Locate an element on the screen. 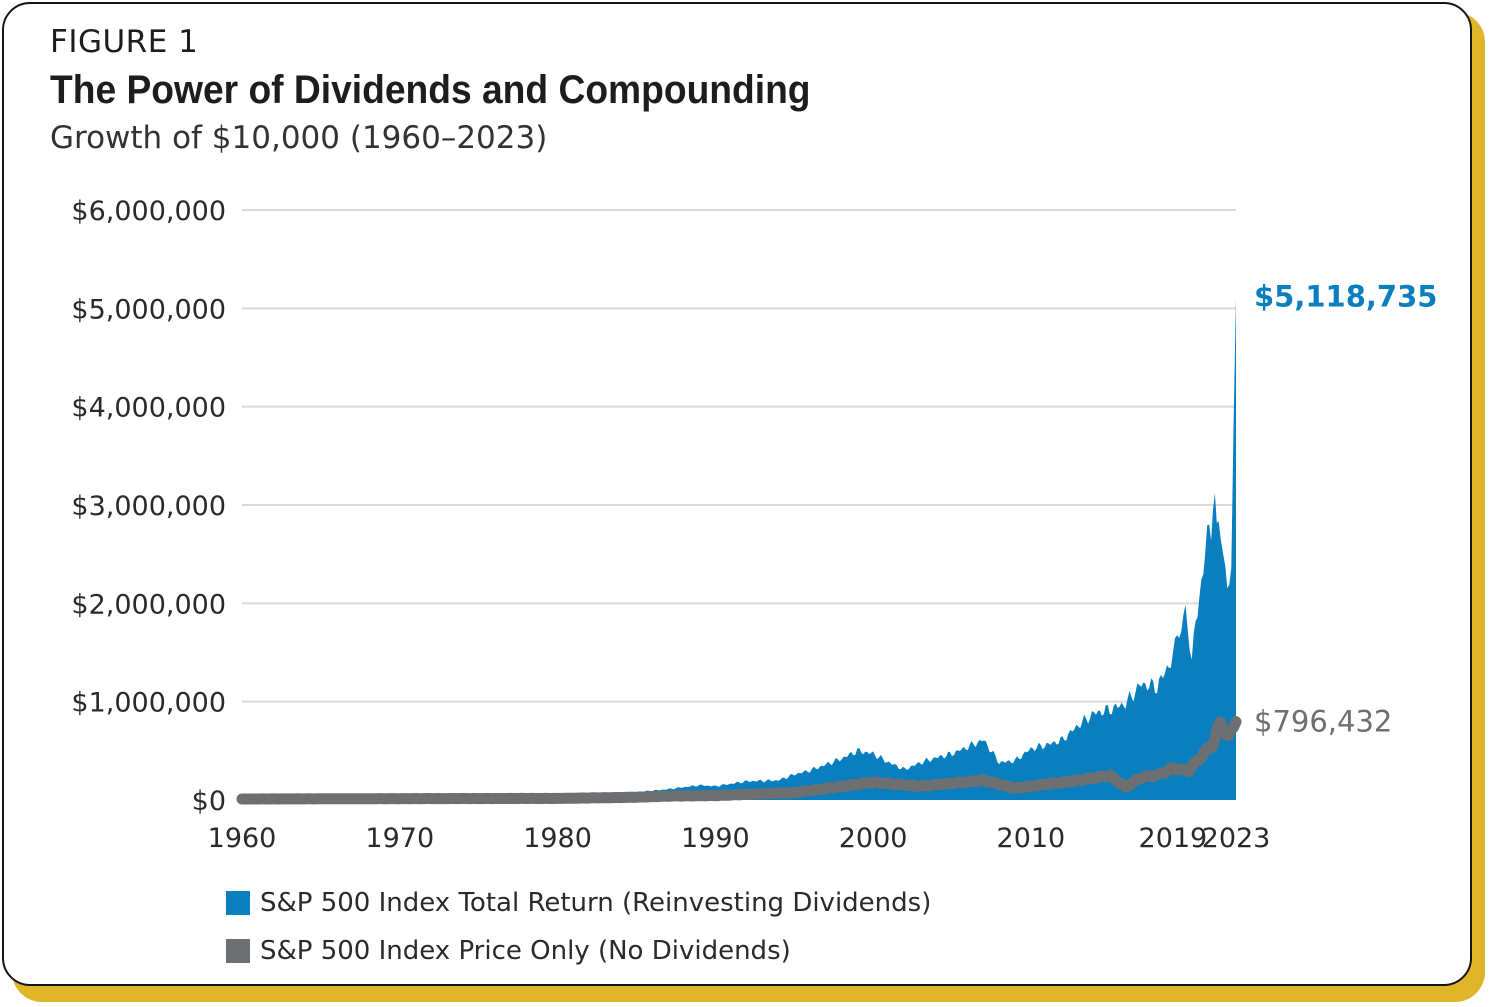  x-tick-label: 2019 is located at coordinates (1173, 838).